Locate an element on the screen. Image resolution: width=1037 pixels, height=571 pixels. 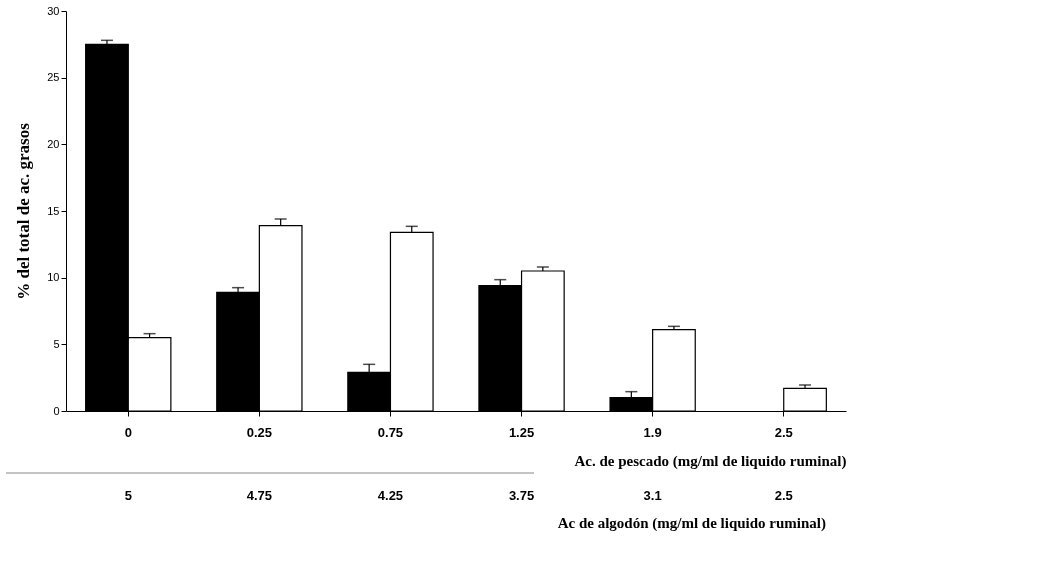
x-tick-label: 0 is located at coordinates (128, 432).